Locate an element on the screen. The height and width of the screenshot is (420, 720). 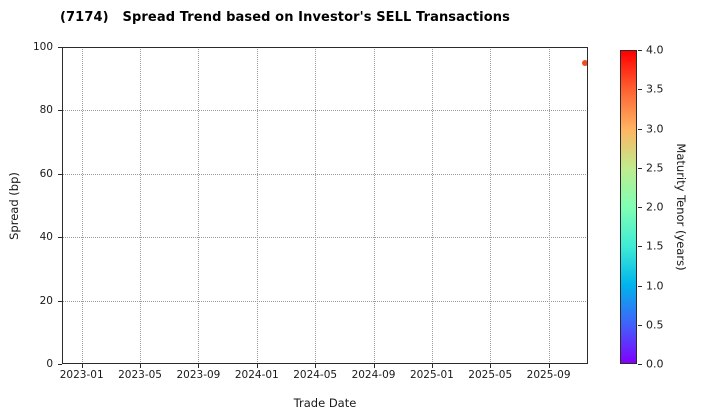
colorbar-tick-label: 0.0 is located at coordinates (655, 364).